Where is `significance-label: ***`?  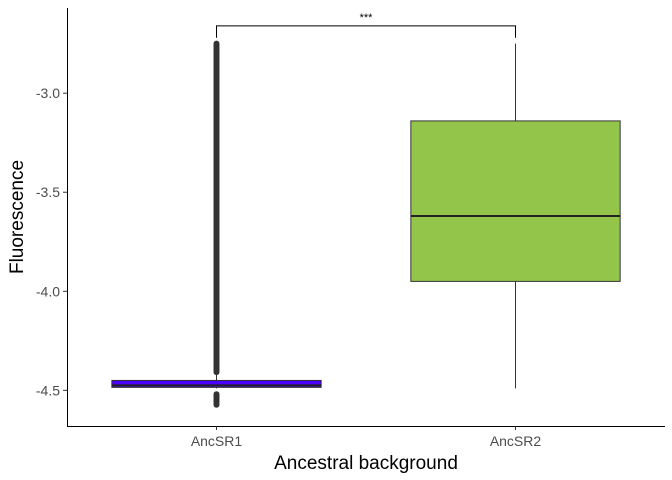 significance-label: *** is located at coordinates (367, 18).